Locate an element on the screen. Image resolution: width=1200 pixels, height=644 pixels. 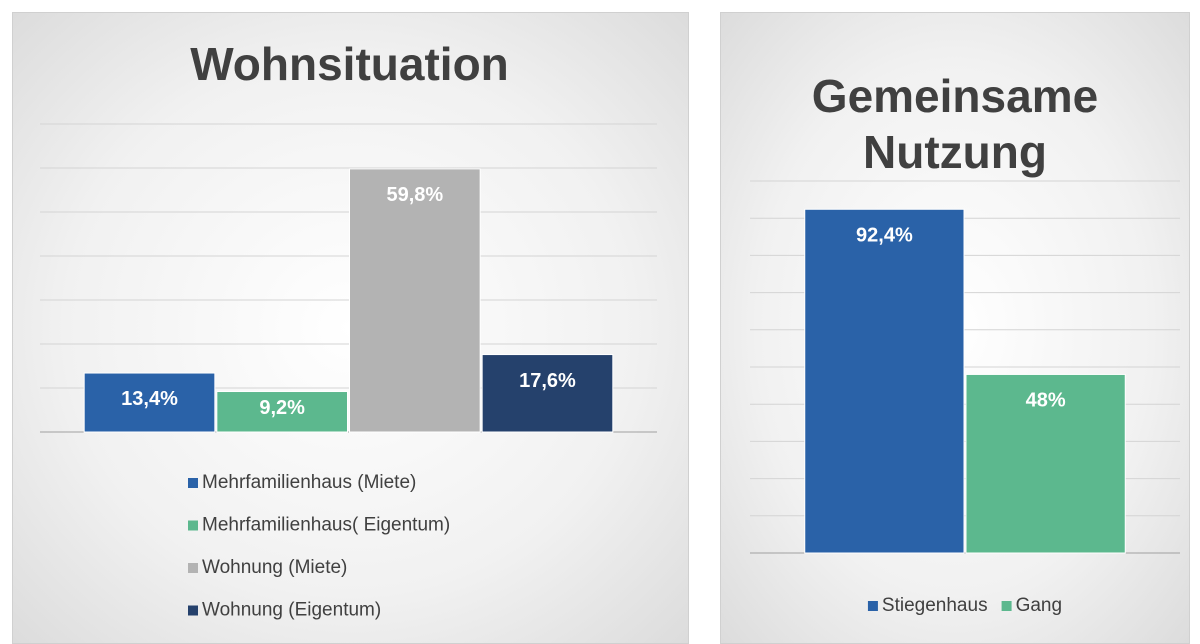
data-label: 48% is located at coordinates (1046, 401).